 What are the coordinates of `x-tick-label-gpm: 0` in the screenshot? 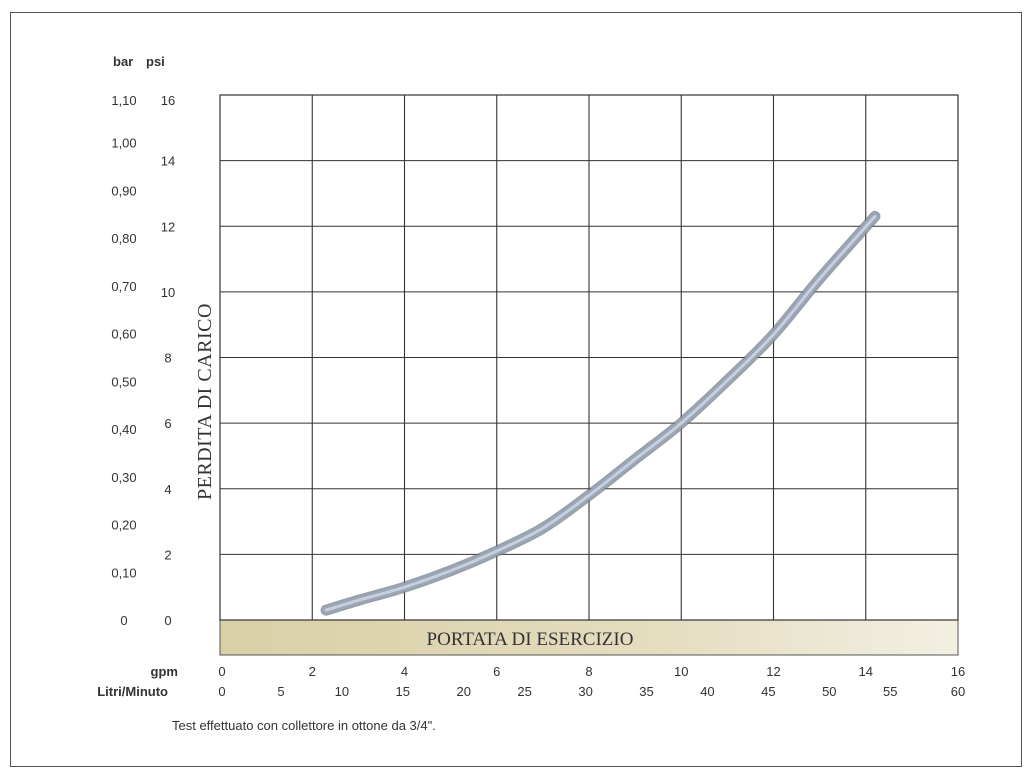 It's located at (221, 671).